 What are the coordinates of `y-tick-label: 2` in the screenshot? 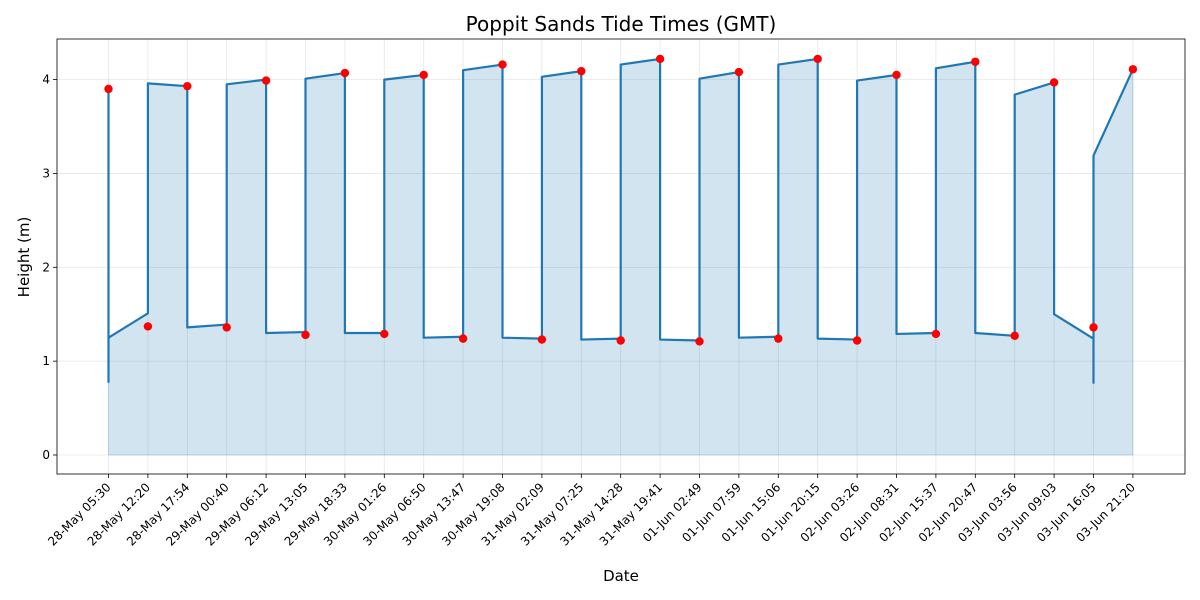 It's located at (46, 267).